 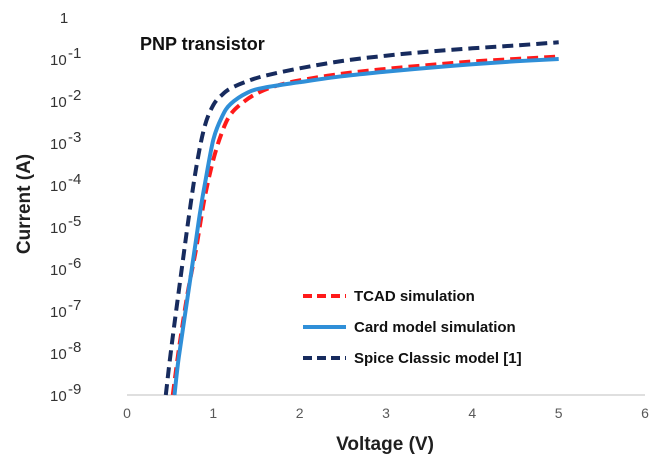 I want to click on y-tick-label: 10 -3, so click(x=65, y=141).